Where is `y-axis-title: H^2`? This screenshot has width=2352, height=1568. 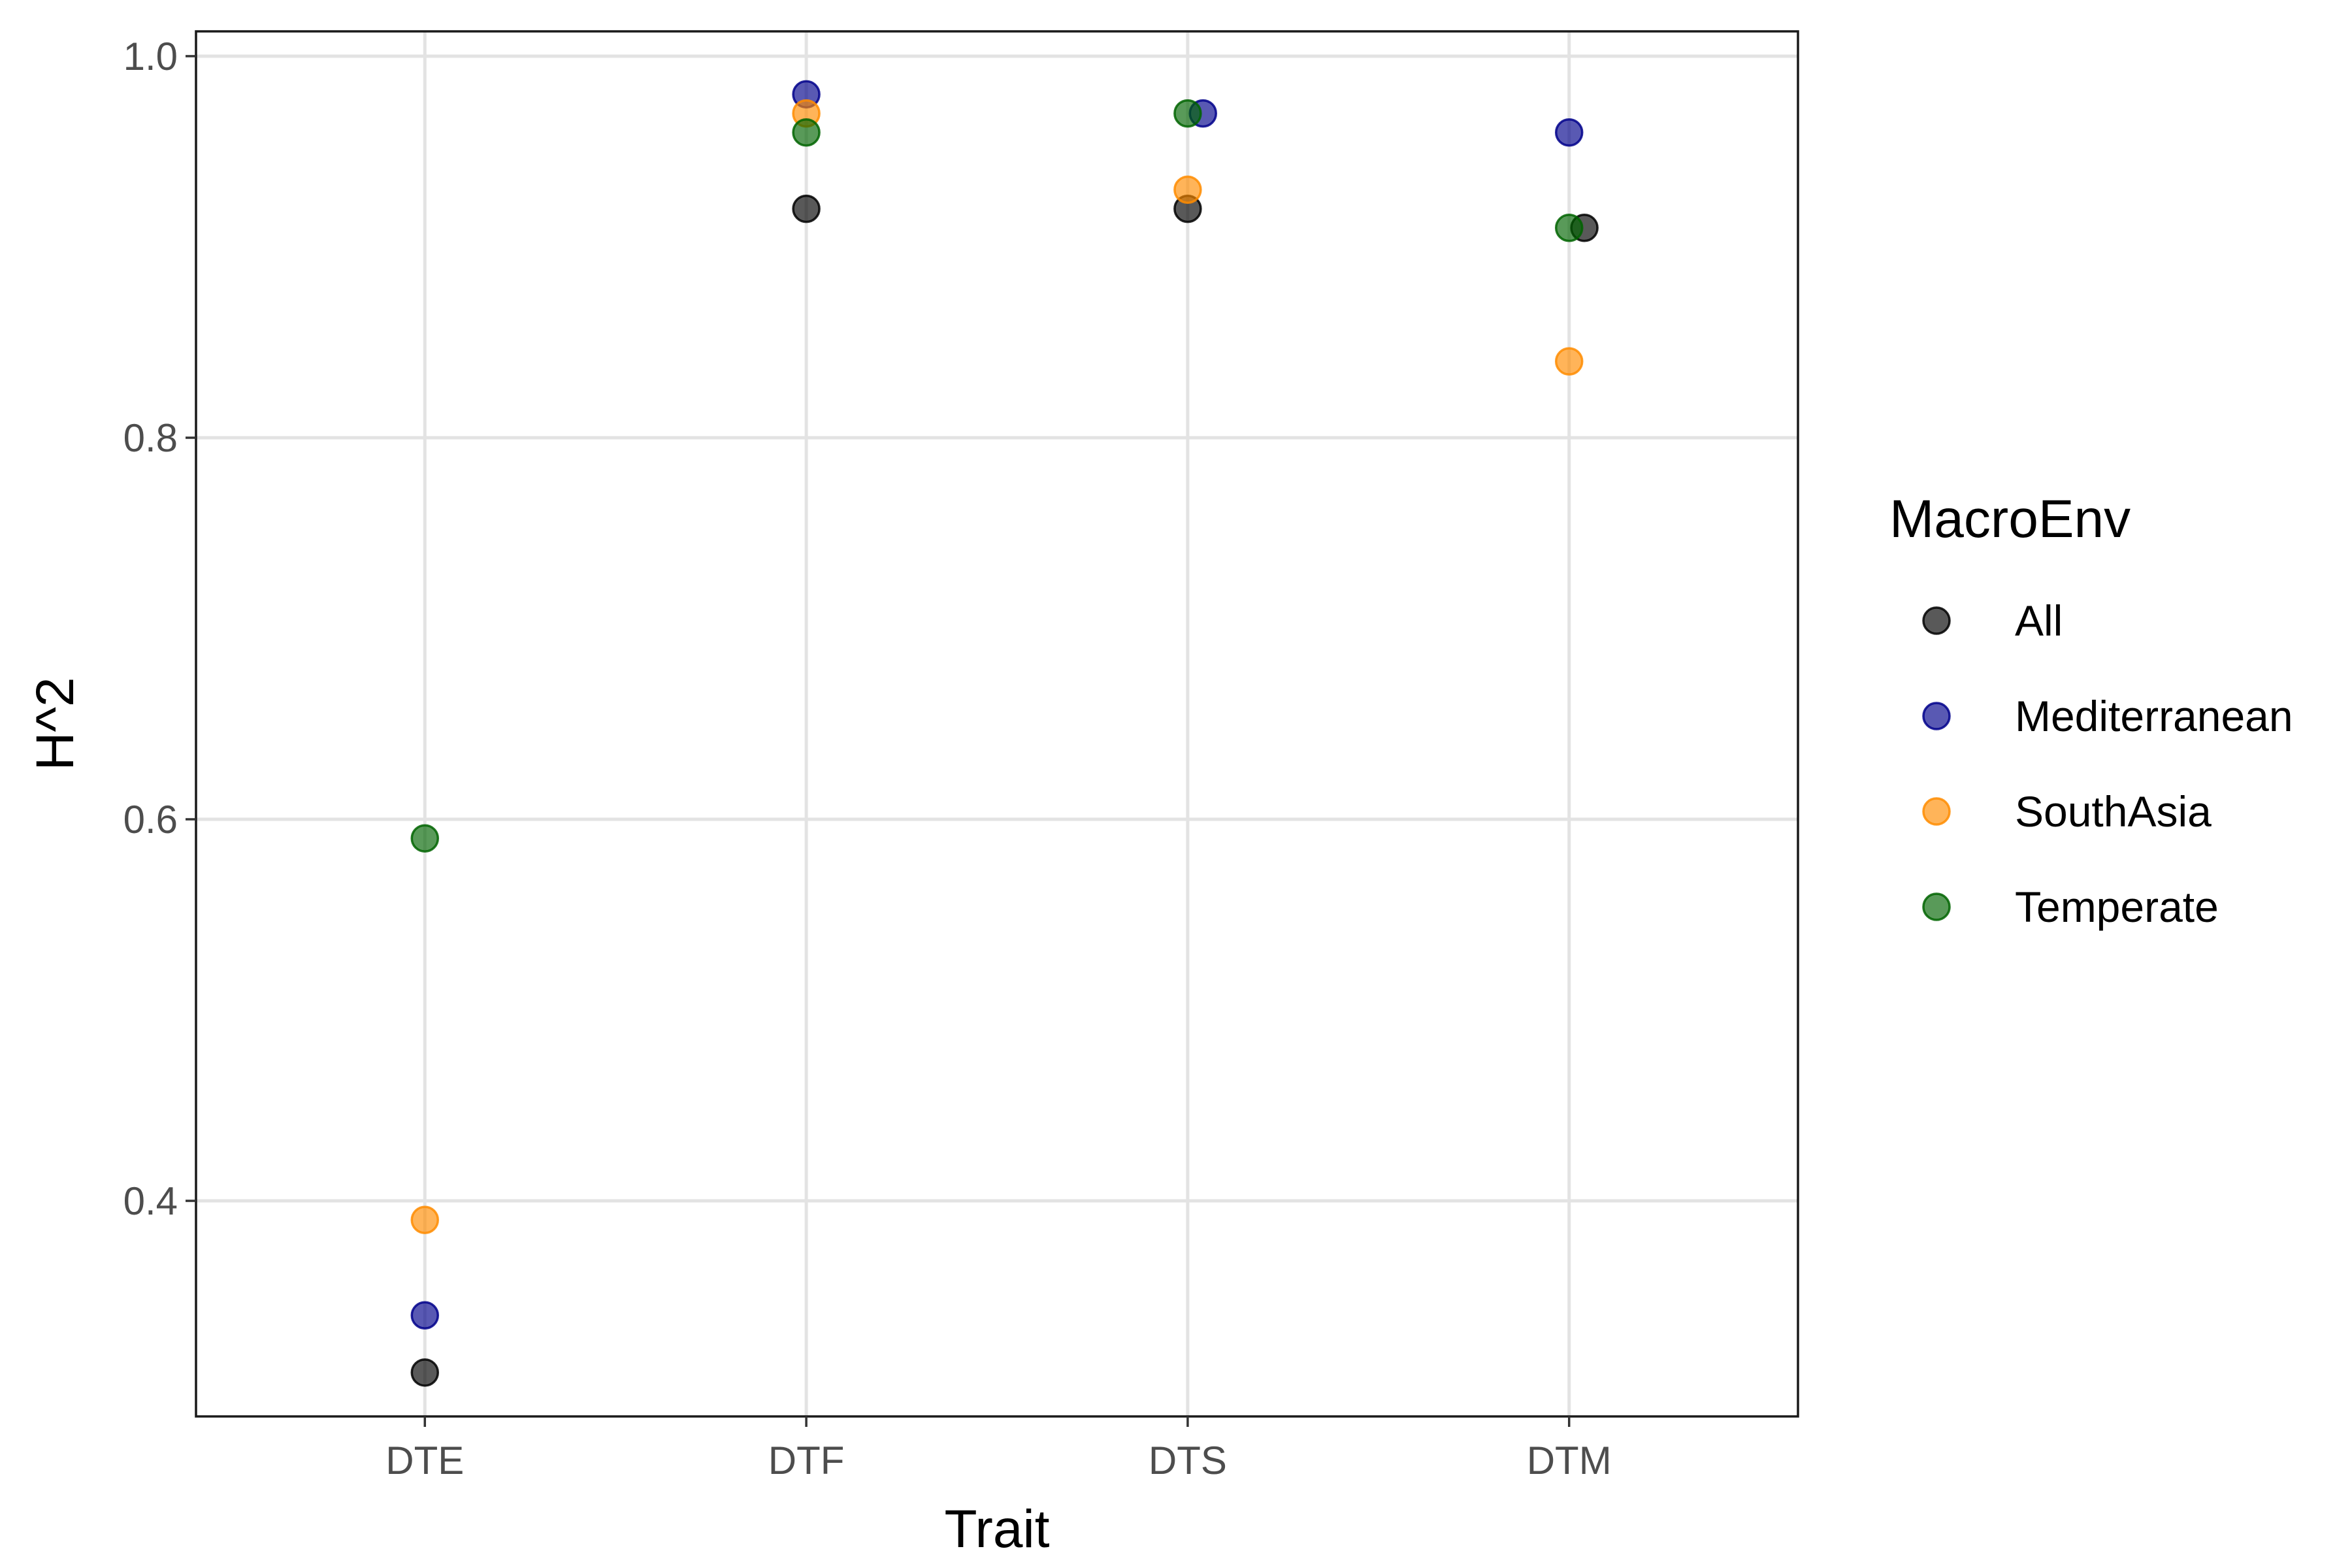 y-axis-title: H^2 is located at coordinates (55, 723).